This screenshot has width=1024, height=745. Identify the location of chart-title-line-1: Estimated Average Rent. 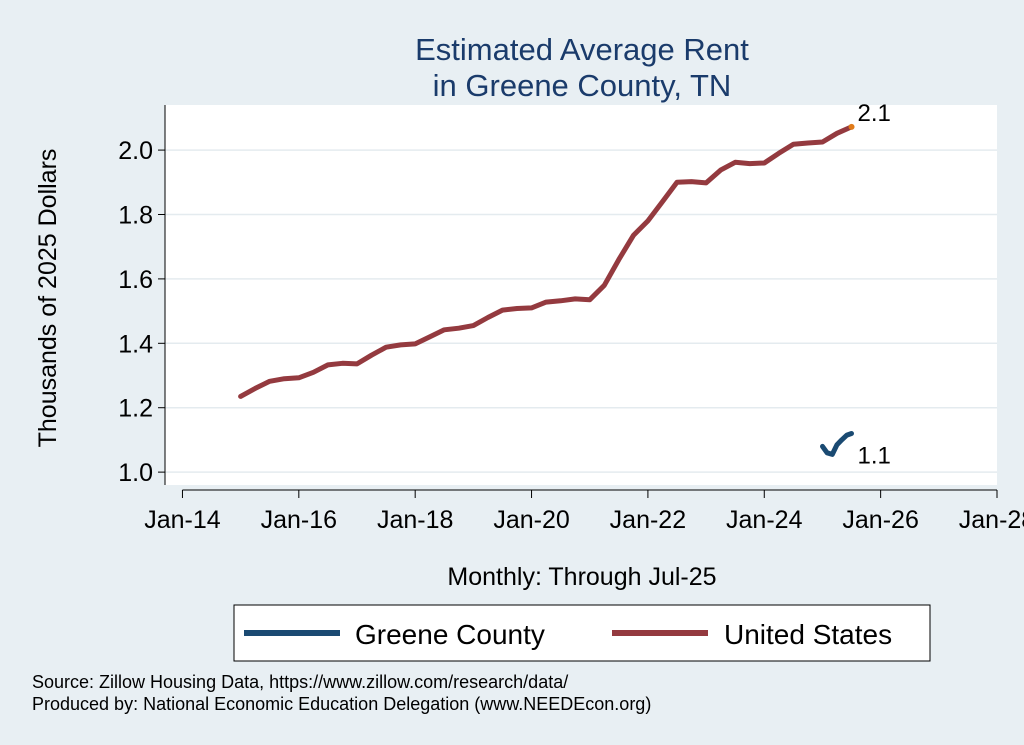
(582, 49).